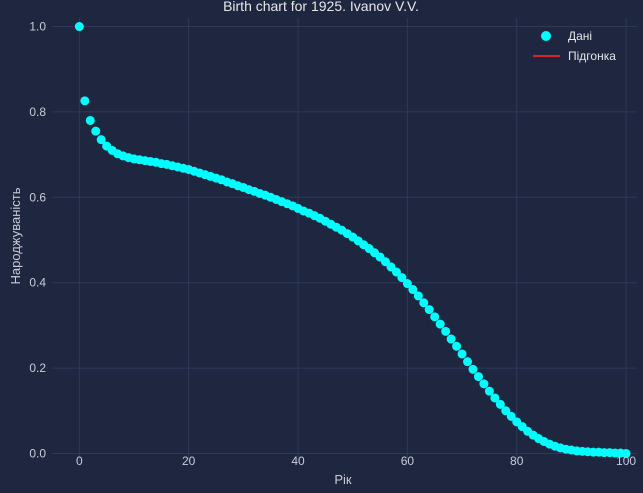  I want to click on x-tick-label: 100, so click(626, 461).